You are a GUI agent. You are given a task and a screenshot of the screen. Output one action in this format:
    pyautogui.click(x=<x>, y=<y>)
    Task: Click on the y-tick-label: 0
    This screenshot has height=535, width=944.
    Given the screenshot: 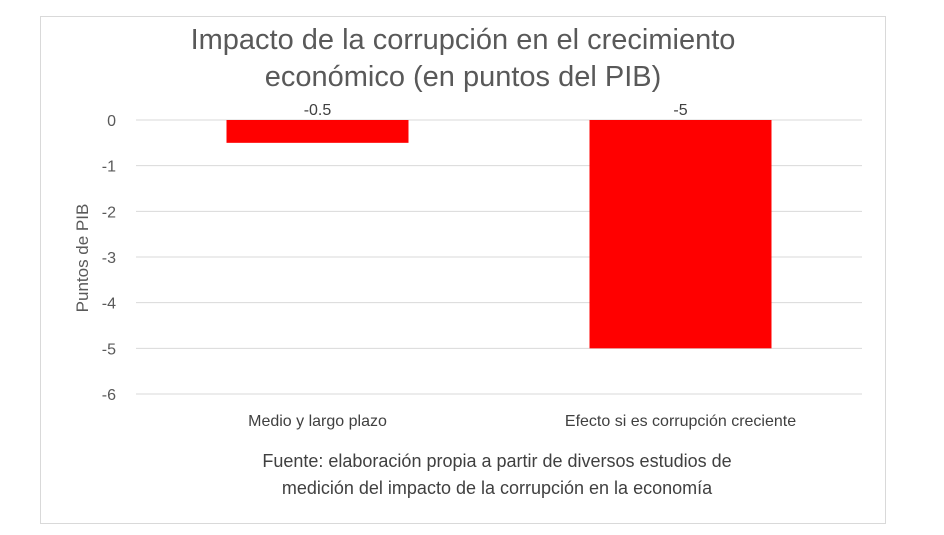 What is the action you would take?
    pyautogui.click(x=111, y=121)
    